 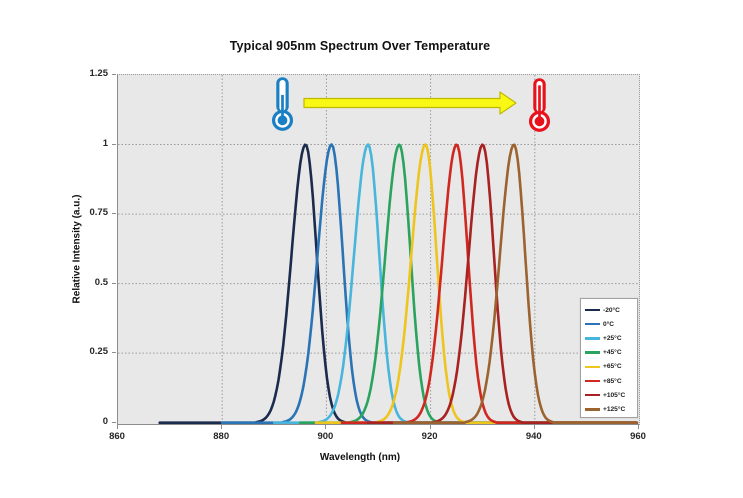 What do you see at coordinates (282, 104) in the screenshot?
I see `cold-thermometer-icon` at bounding box center [282, 104].